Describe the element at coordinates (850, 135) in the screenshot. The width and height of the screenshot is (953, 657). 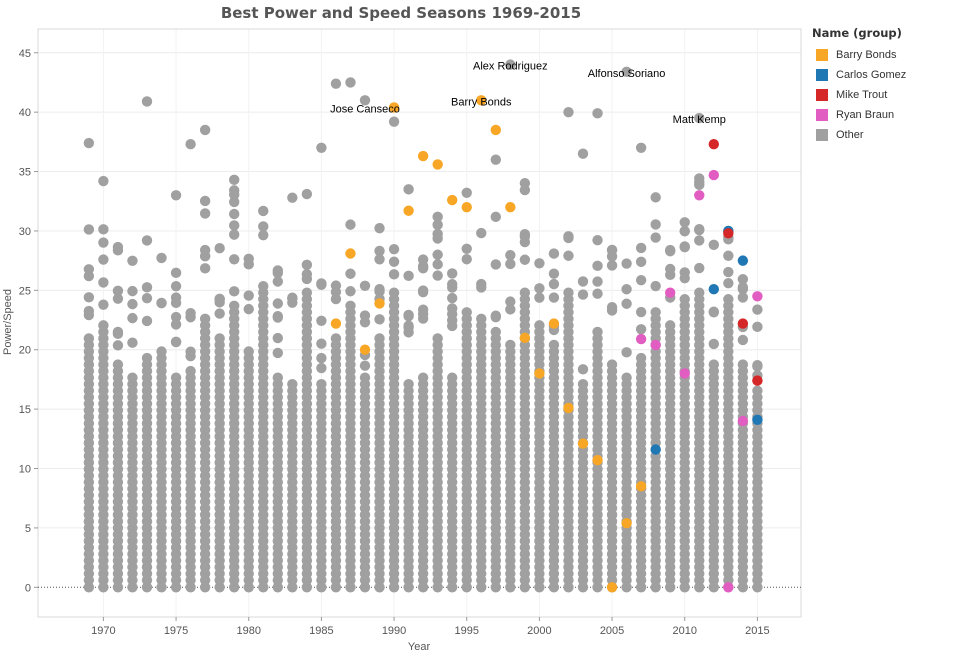
I see `legend-label: Other` at that location.